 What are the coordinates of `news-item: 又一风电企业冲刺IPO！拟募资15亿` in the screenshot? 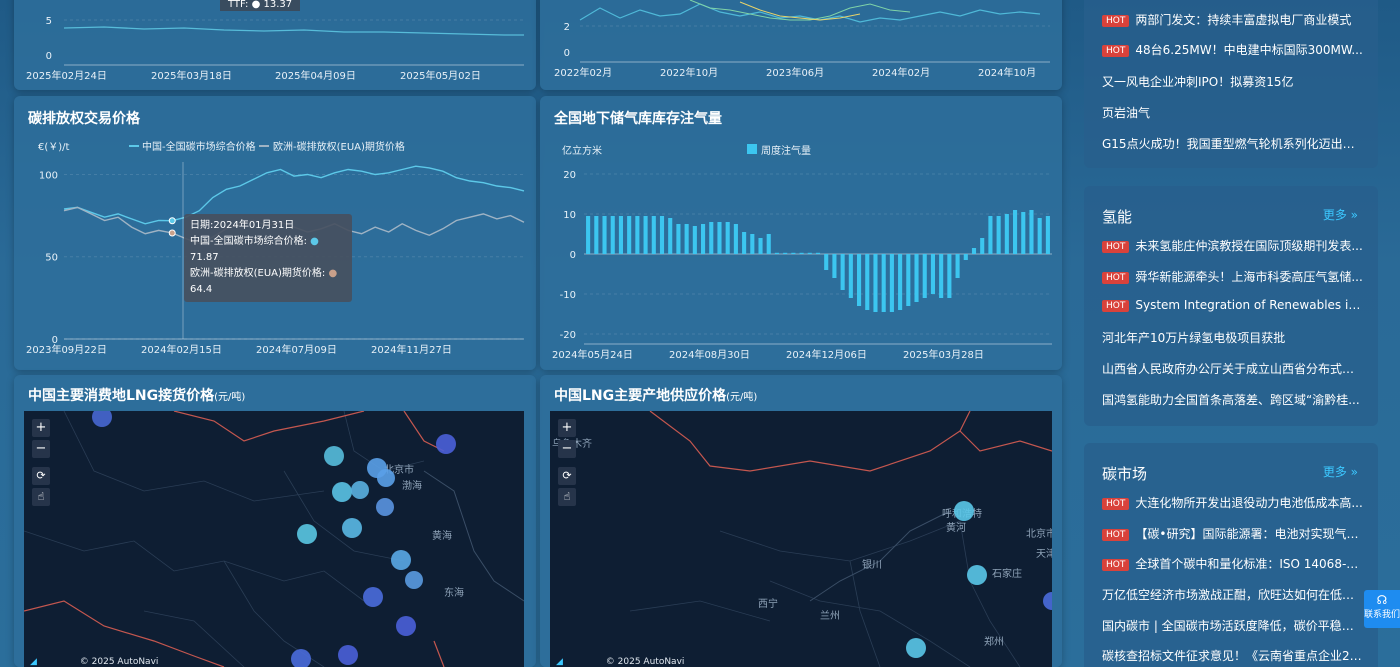 It's located at (1198, 82).